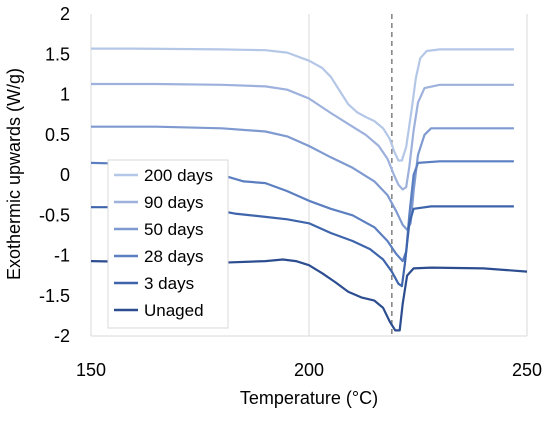  I want to click on legend-label: 90 days, so click(174, 202).